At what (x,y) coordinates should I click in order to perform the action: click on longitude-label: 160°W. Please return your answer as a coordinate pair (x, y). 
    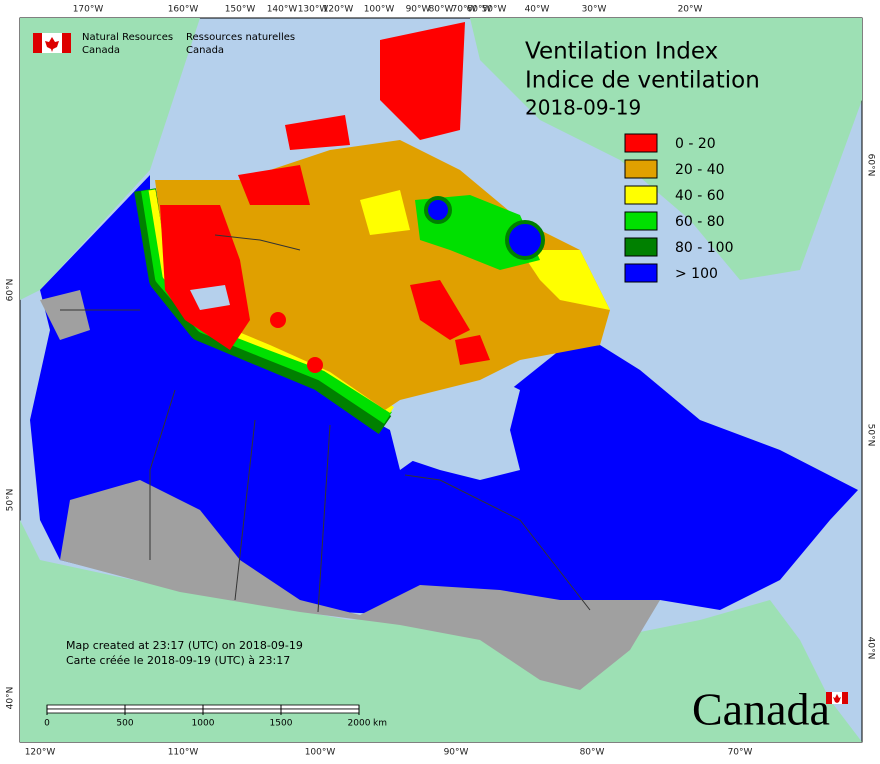
    Looking at the image, I should click on (183, 10).